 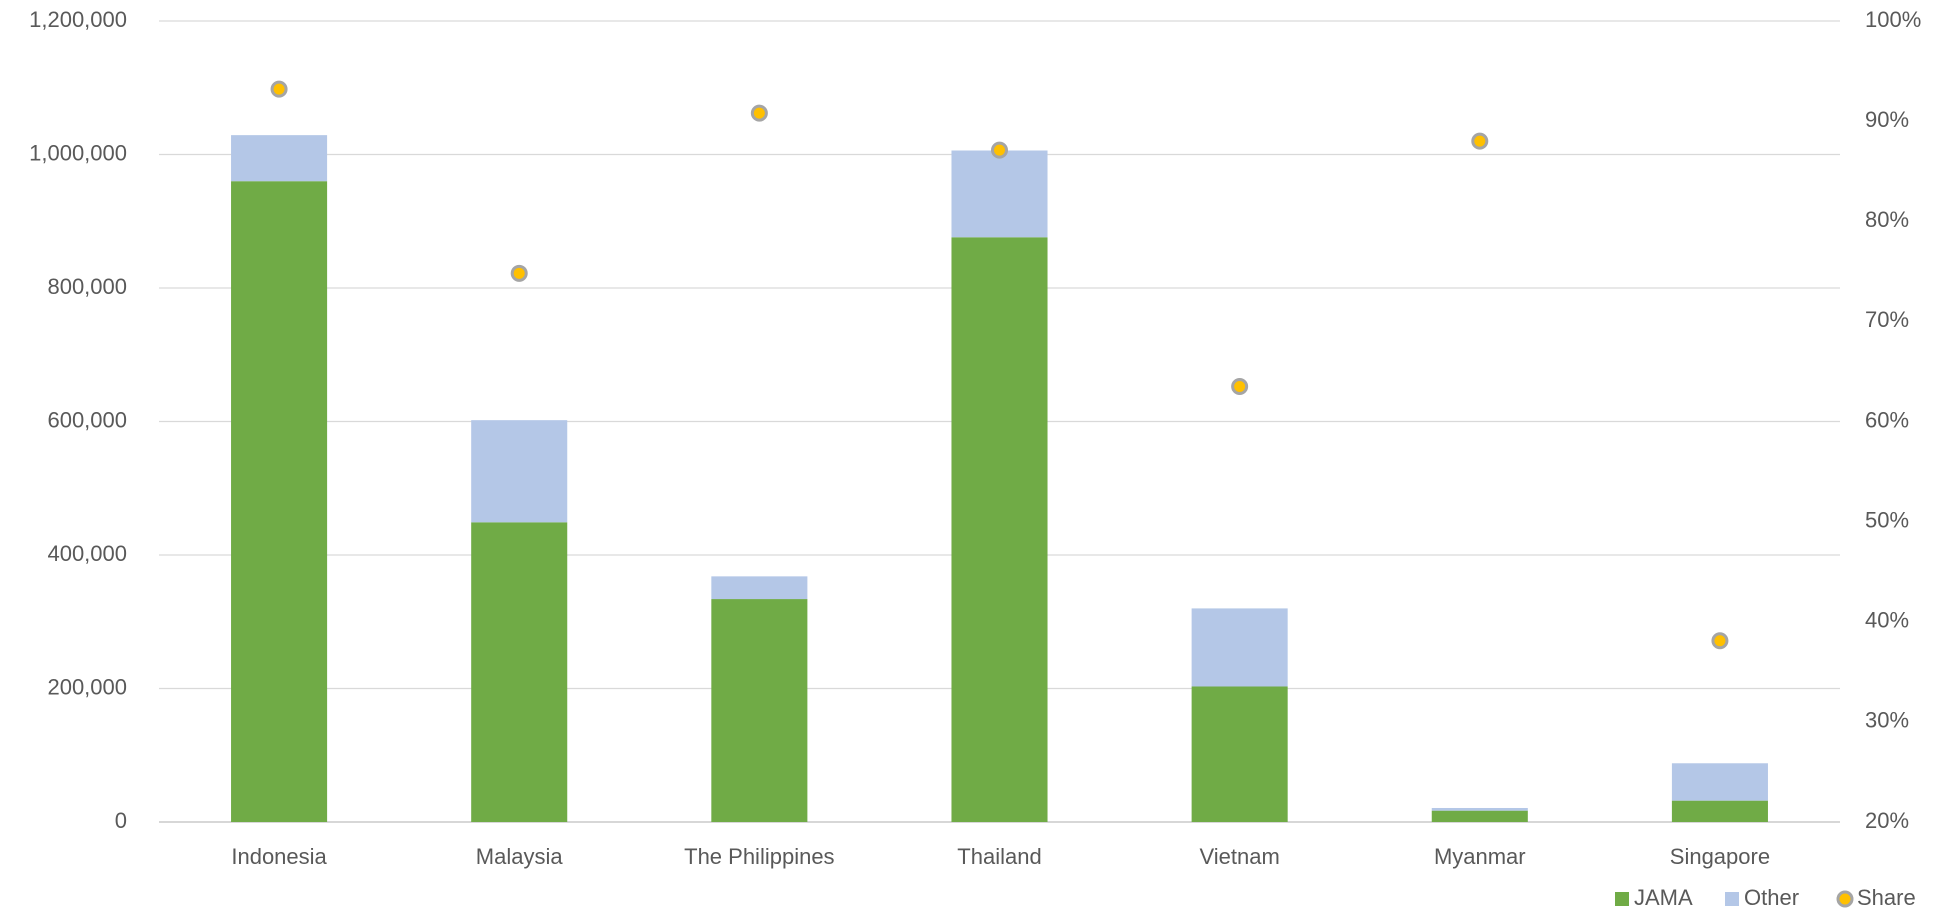 What do you see at coordinates (121, 820) in the screenshot?
I see `y-tick-label: 0` at bounding box center [121, 820].